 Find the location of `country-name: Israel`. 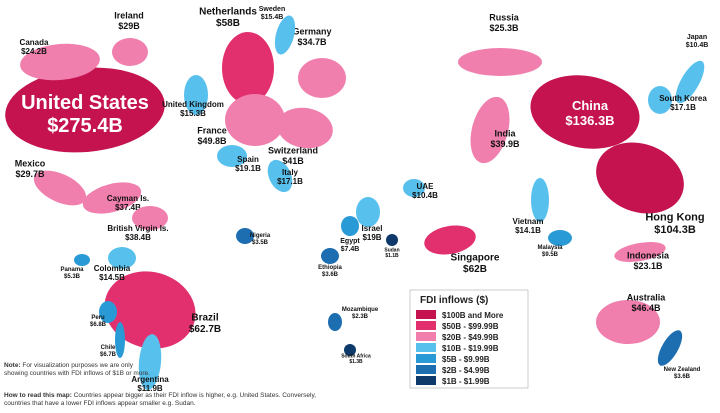

country-name: Israel is located at coordinates (372, 228).